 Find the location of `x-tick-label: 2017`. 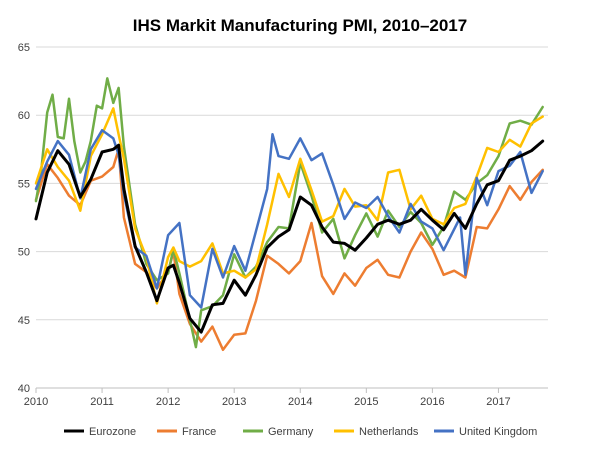

x-tick-label: 2017 is located at coordinates (498, 402).